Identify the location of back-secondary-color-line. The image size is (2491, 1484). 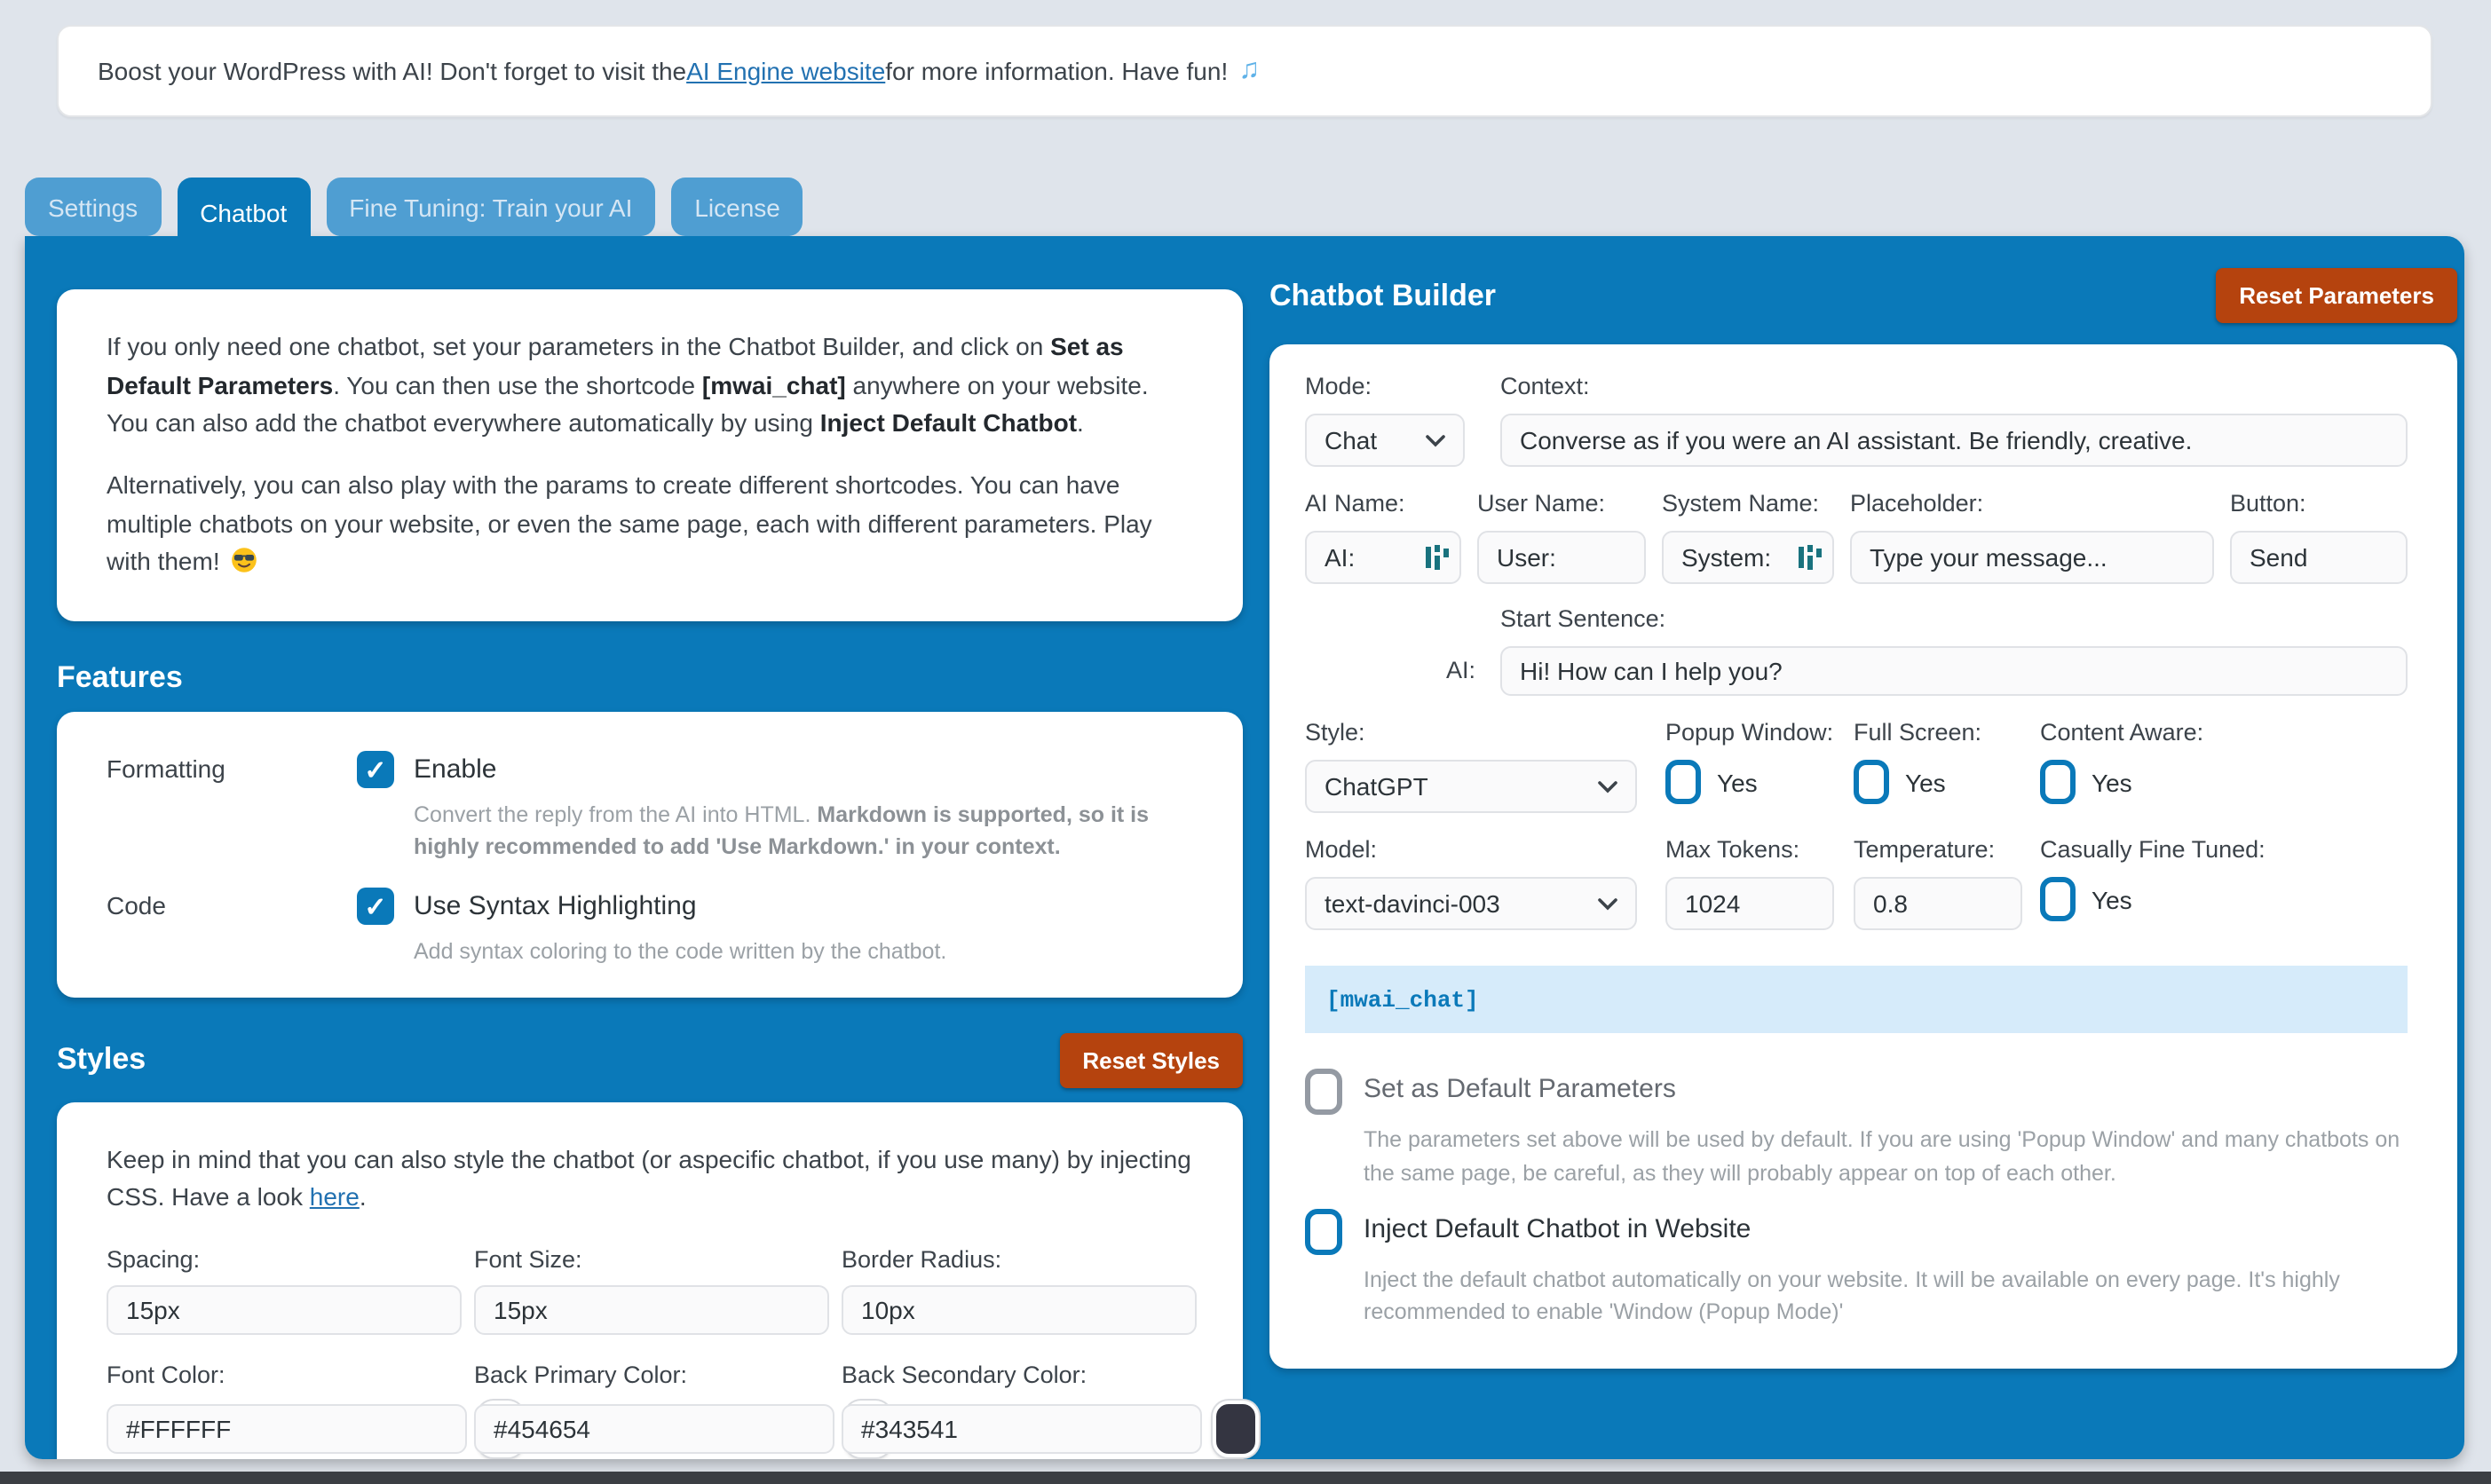
(1051, 1428).